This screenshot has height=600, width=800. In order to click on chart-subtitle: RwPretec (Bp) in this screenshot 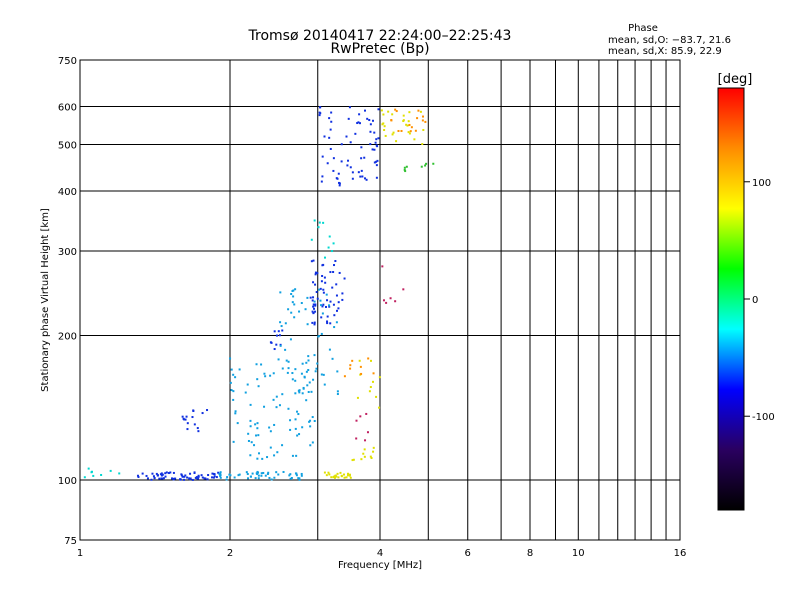, I will do `click(379, 49)`.